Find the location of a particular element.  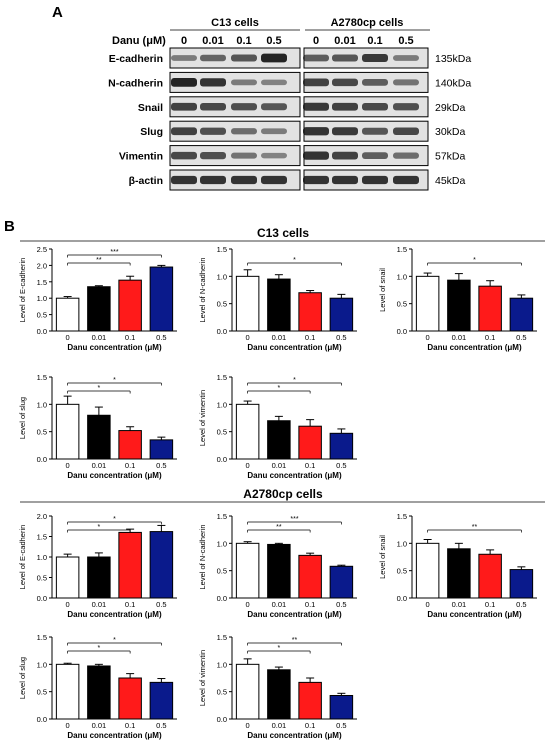

dose-label-a2780: 0.5 is located at coordinates (405, 41).